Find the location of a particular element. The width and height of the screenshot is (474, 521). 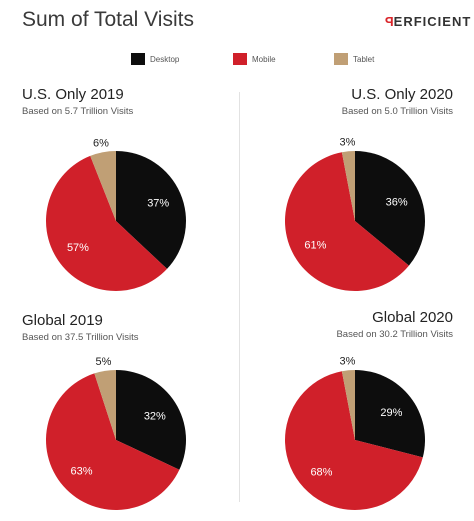

pie-label-mobile: 61% is located at coordinates (315, 245).